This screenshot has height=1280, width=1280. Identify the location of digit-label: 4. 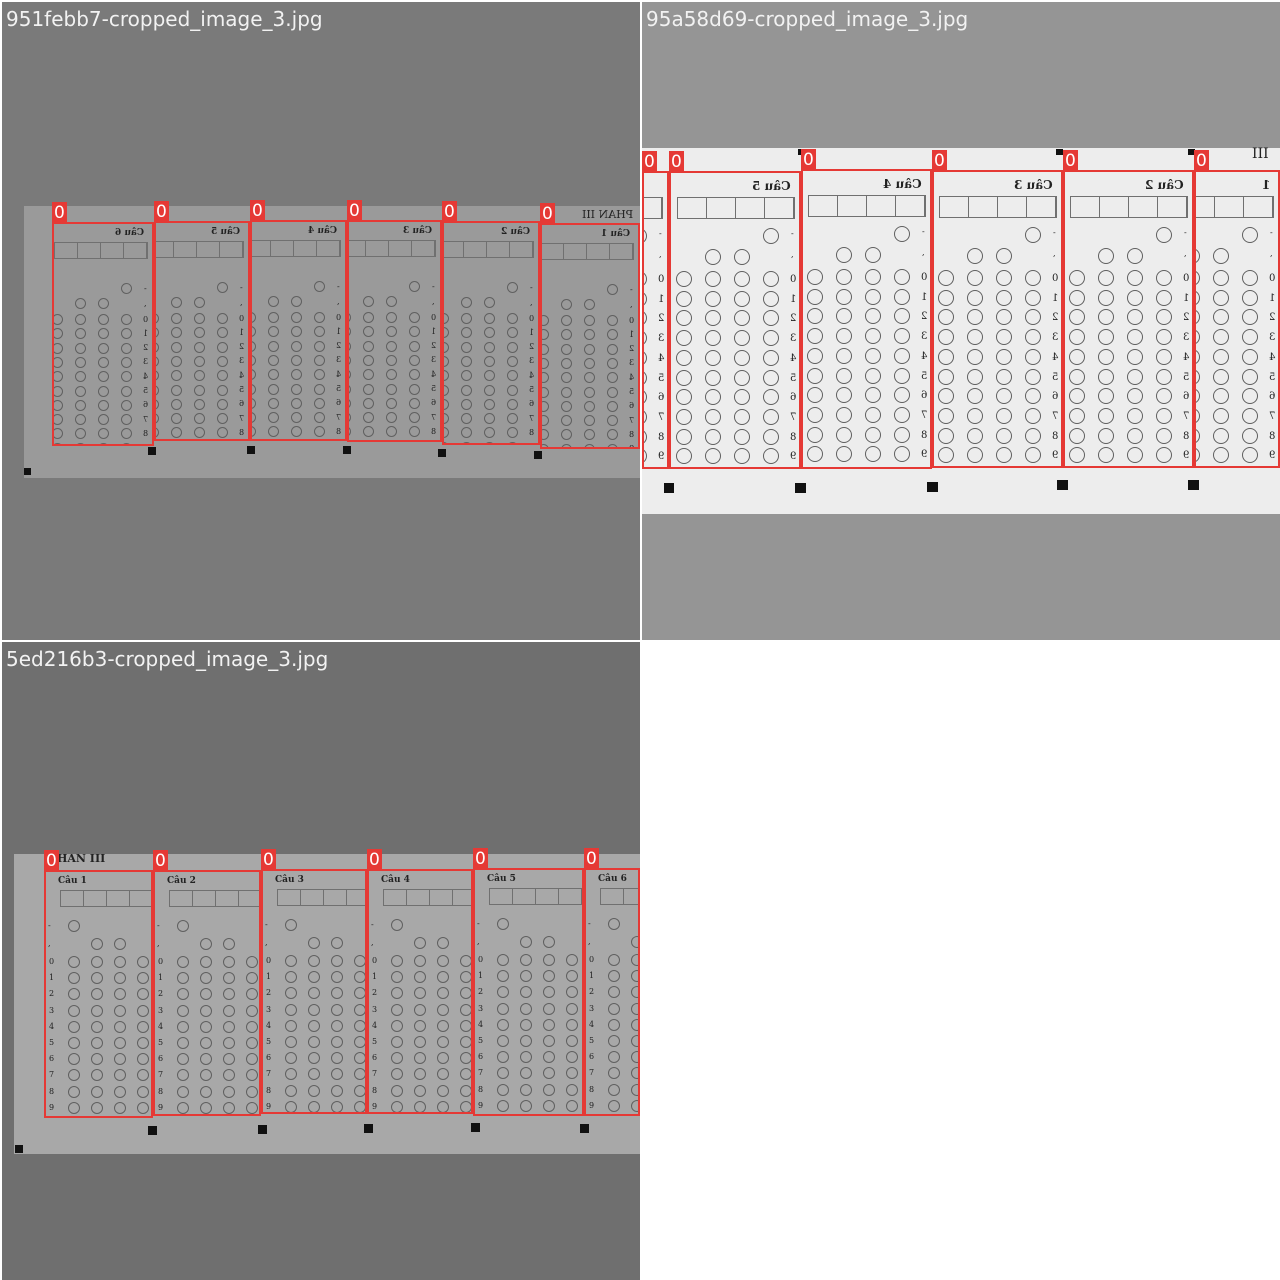
(375, 1025).